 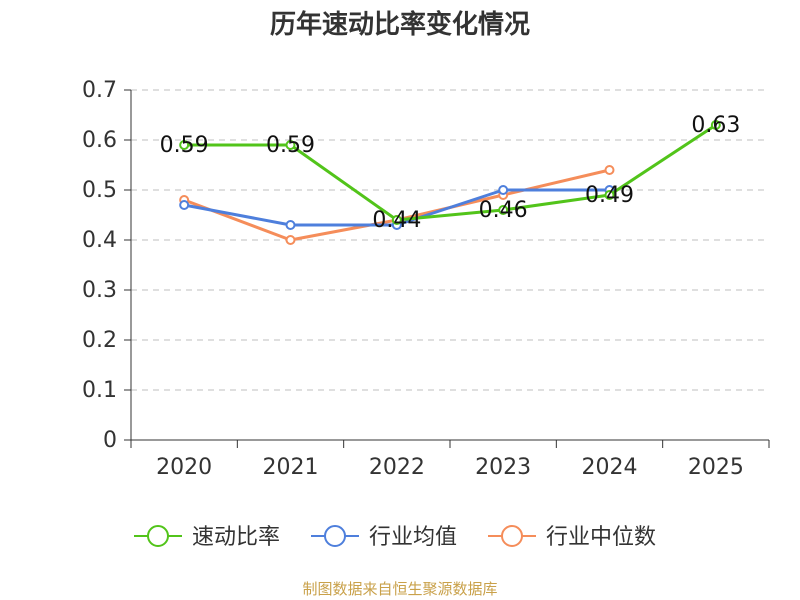 What do you see at coordinates (184, 467) in the screenshot?
I see `x-tick-label: 2020` at bounding box center [184, 467].